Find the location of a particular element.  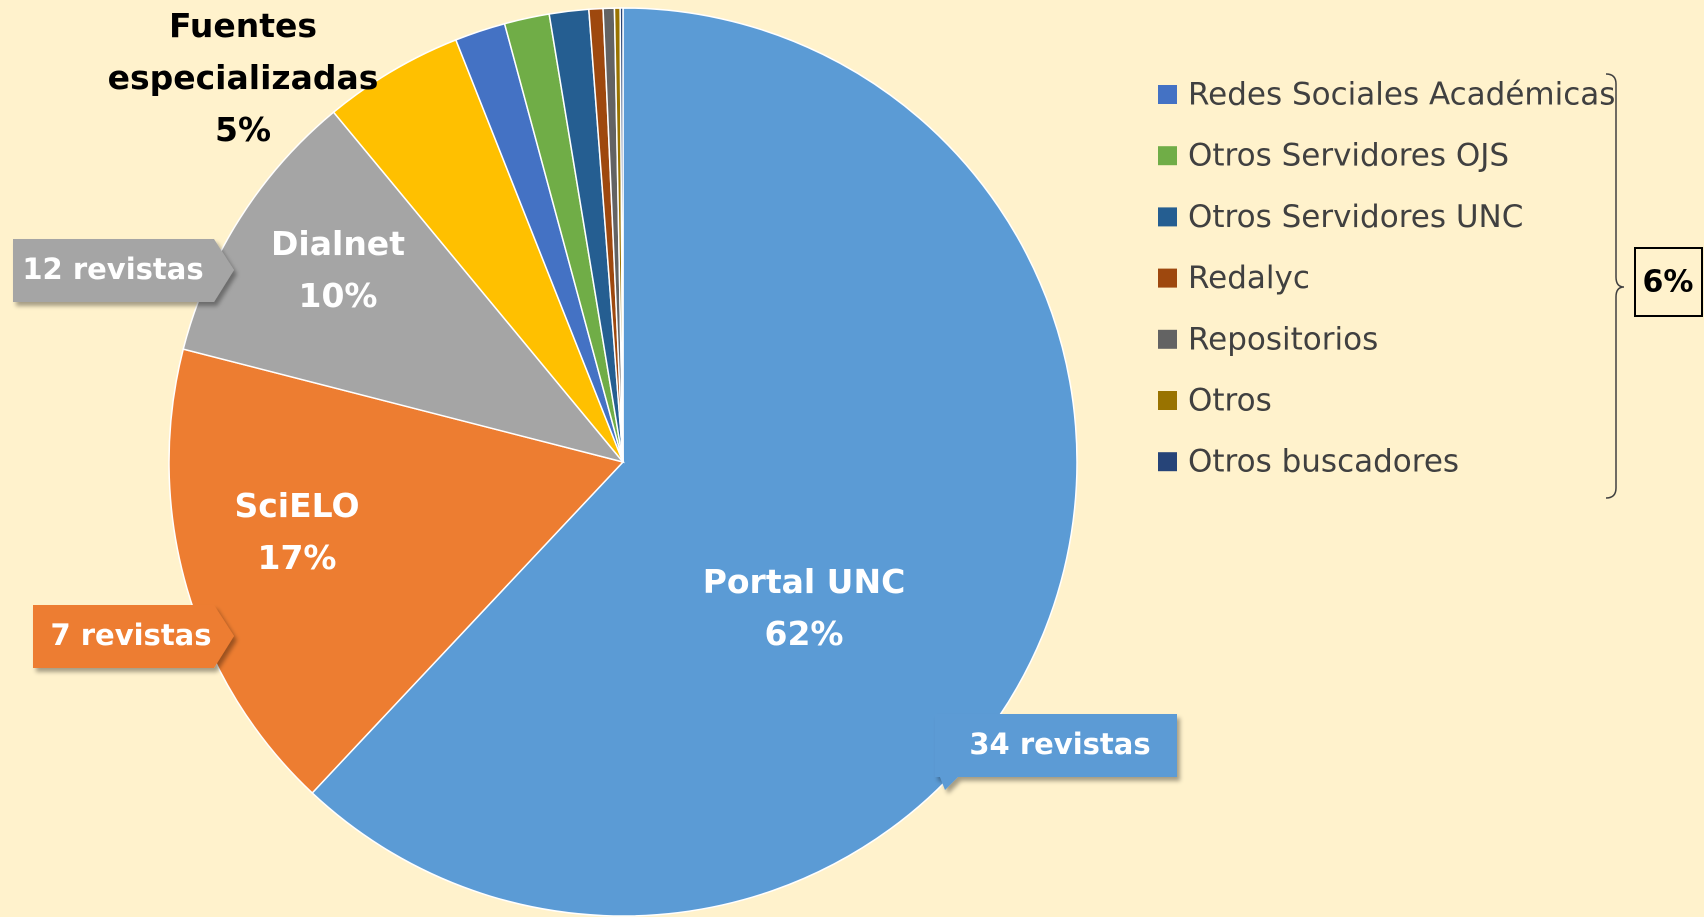

group-label: 6% is located at coordinates (1668, 282).